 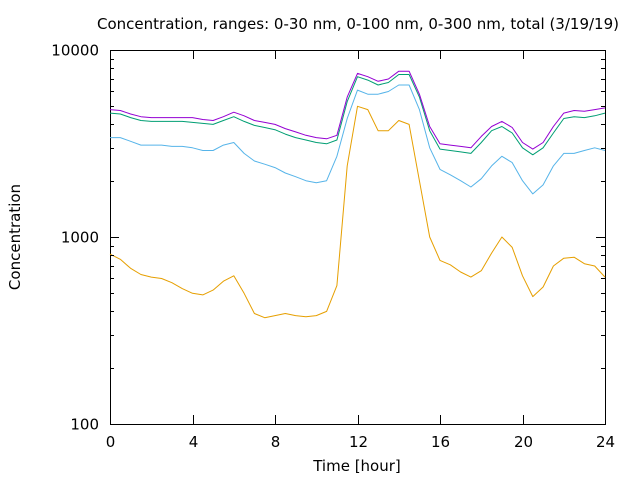 What do you see at coordinates (356, 466) in the screenshot?
I see `x-axis-label: Time [hour]` at bounding box center [356, 466].